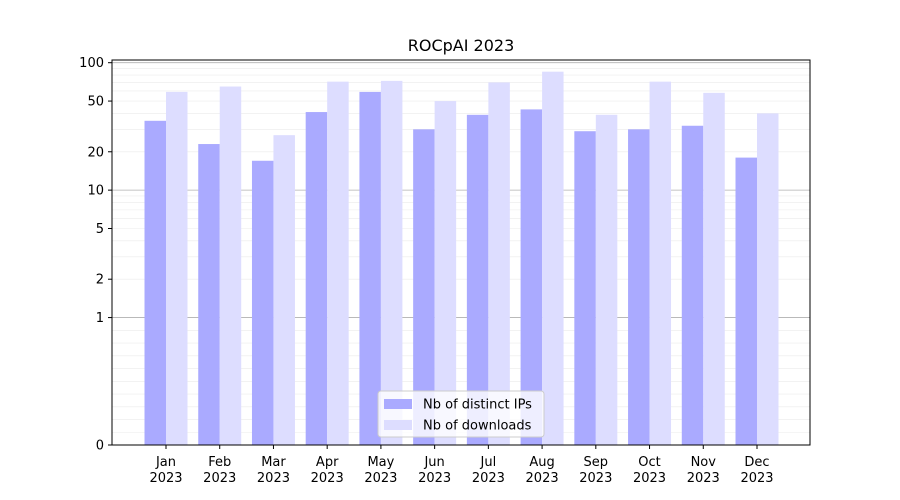 This screenshot has width=900, height=500. Describe the element at coordinates (95, 255) in the screenshot. I see `y-axis: 0 1 2 5 10 20 50 100` at that location.